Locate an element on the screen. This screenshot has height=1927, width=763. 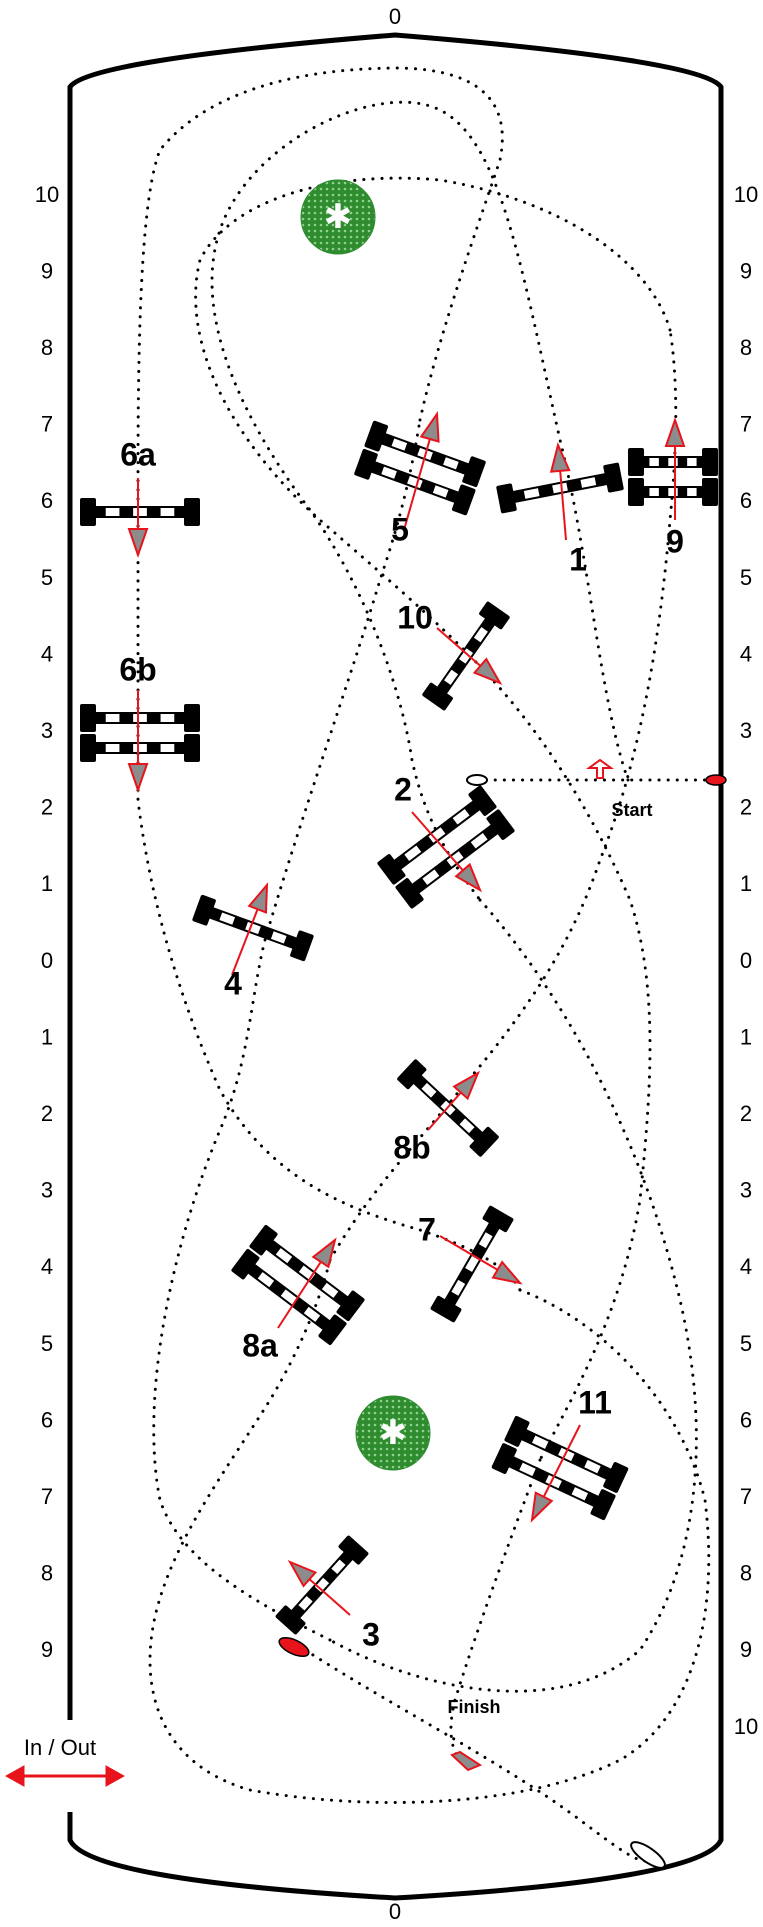
obstacle-number-label: 10 is located at coordinates (415, 617).